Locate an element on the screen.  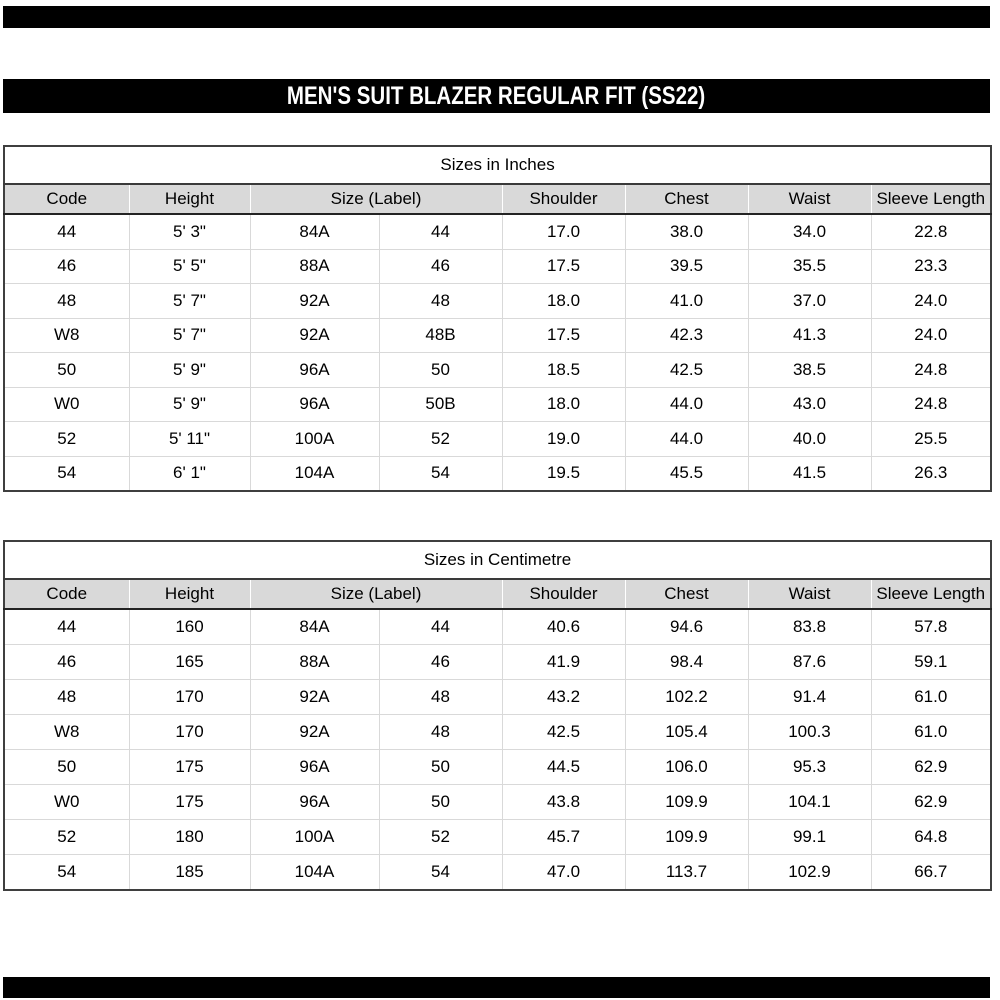
table-cell: 105.4 is located at coordinates (686, 732).